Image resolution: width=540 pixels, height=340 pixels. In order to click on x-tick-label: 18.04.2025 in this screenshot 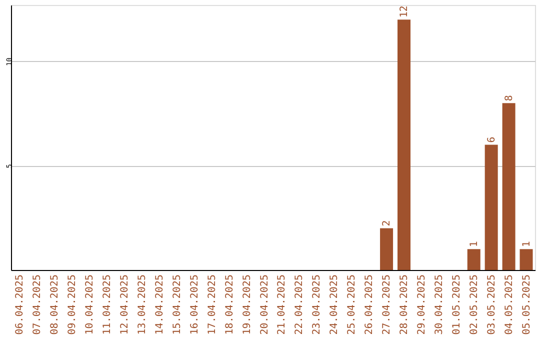, I will do `click(230, 304)`.